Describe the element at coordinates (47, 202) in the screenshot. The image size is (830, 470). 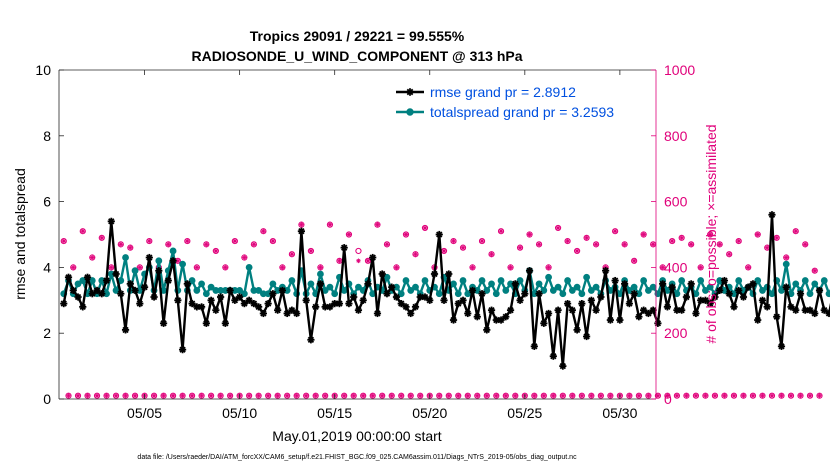
I see `y-tick-label: 6` at that location.